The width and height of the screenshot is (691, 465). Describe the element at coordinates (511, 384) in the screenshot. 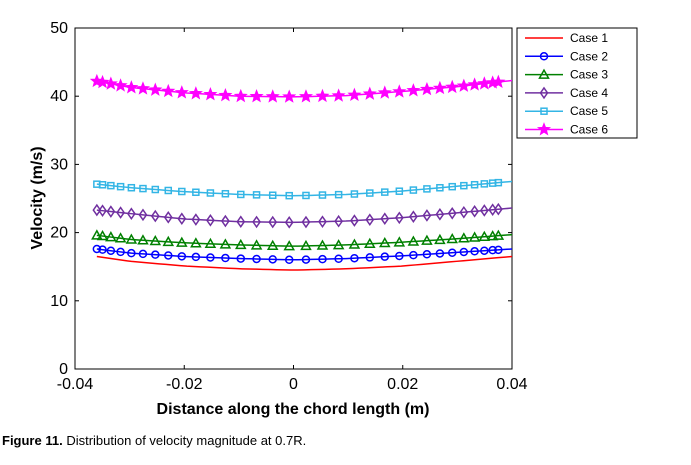

I see `x-tick-label: 0.04` at that location.